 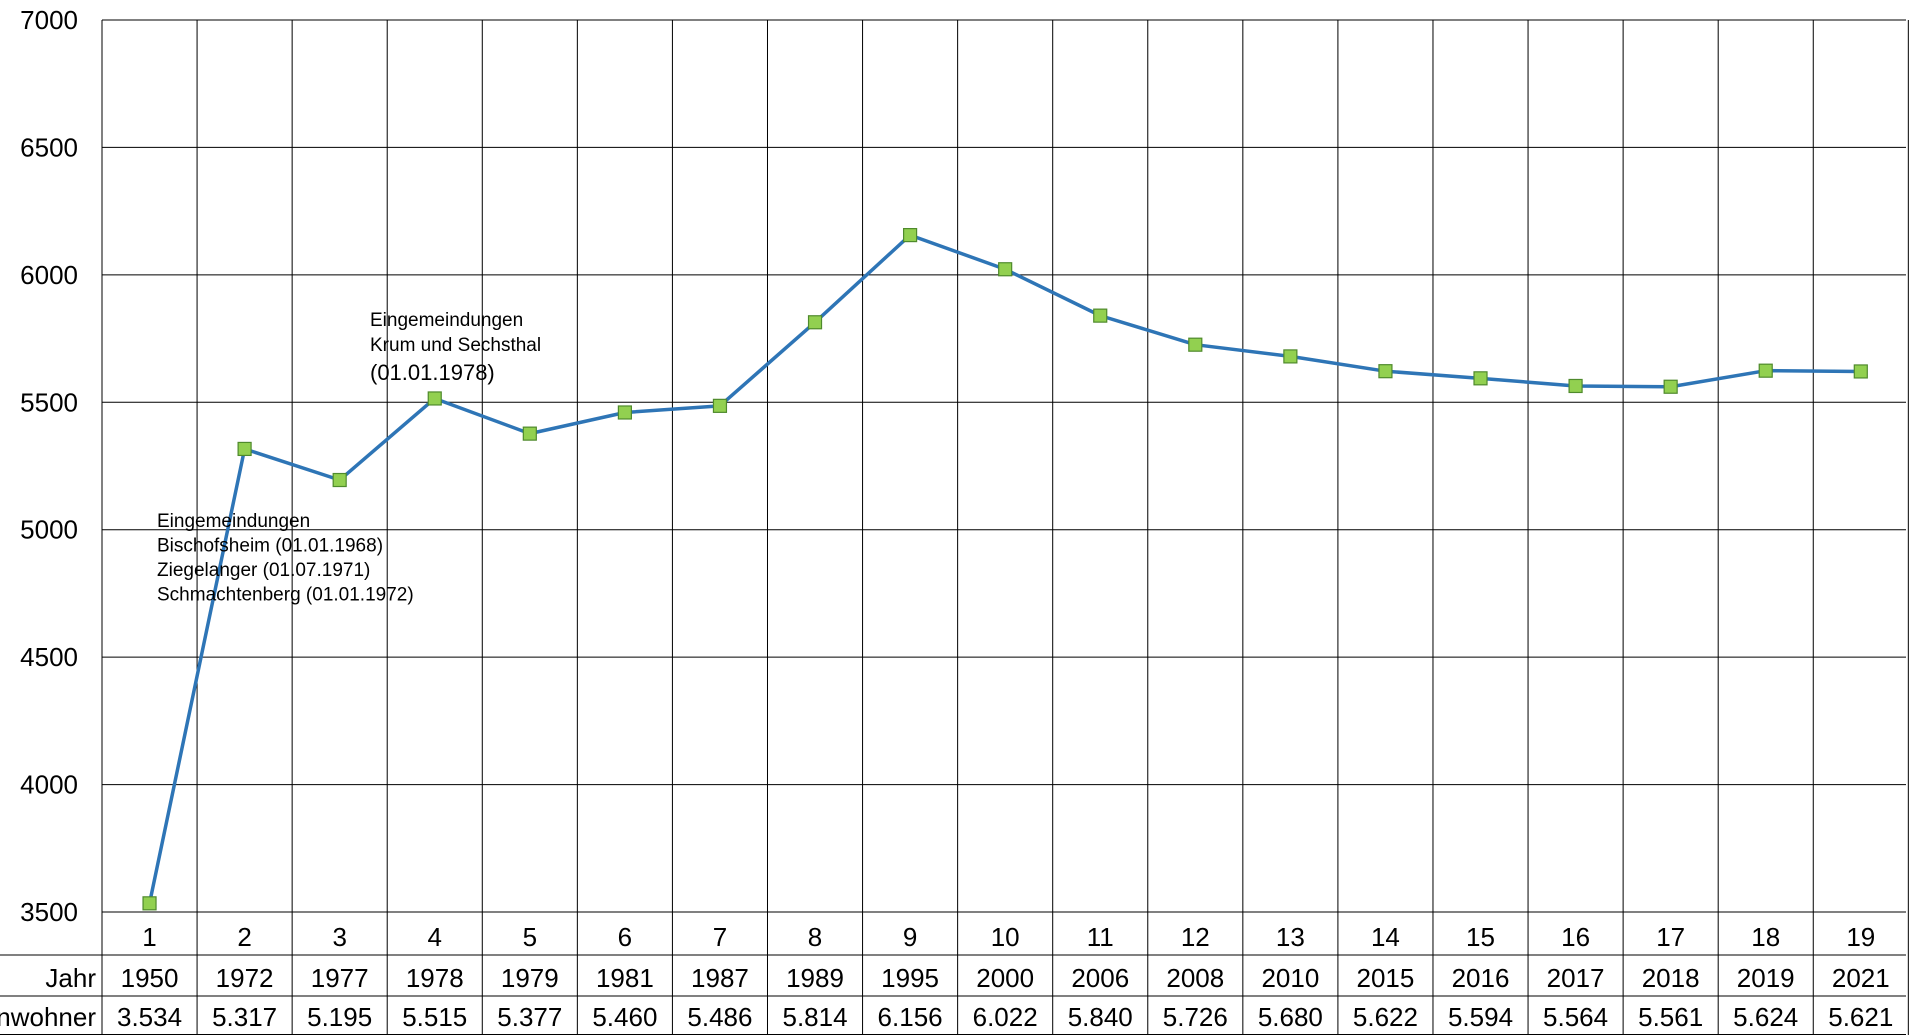 I want to click on table-cell: 5.515, so click(x=434, y=1017).